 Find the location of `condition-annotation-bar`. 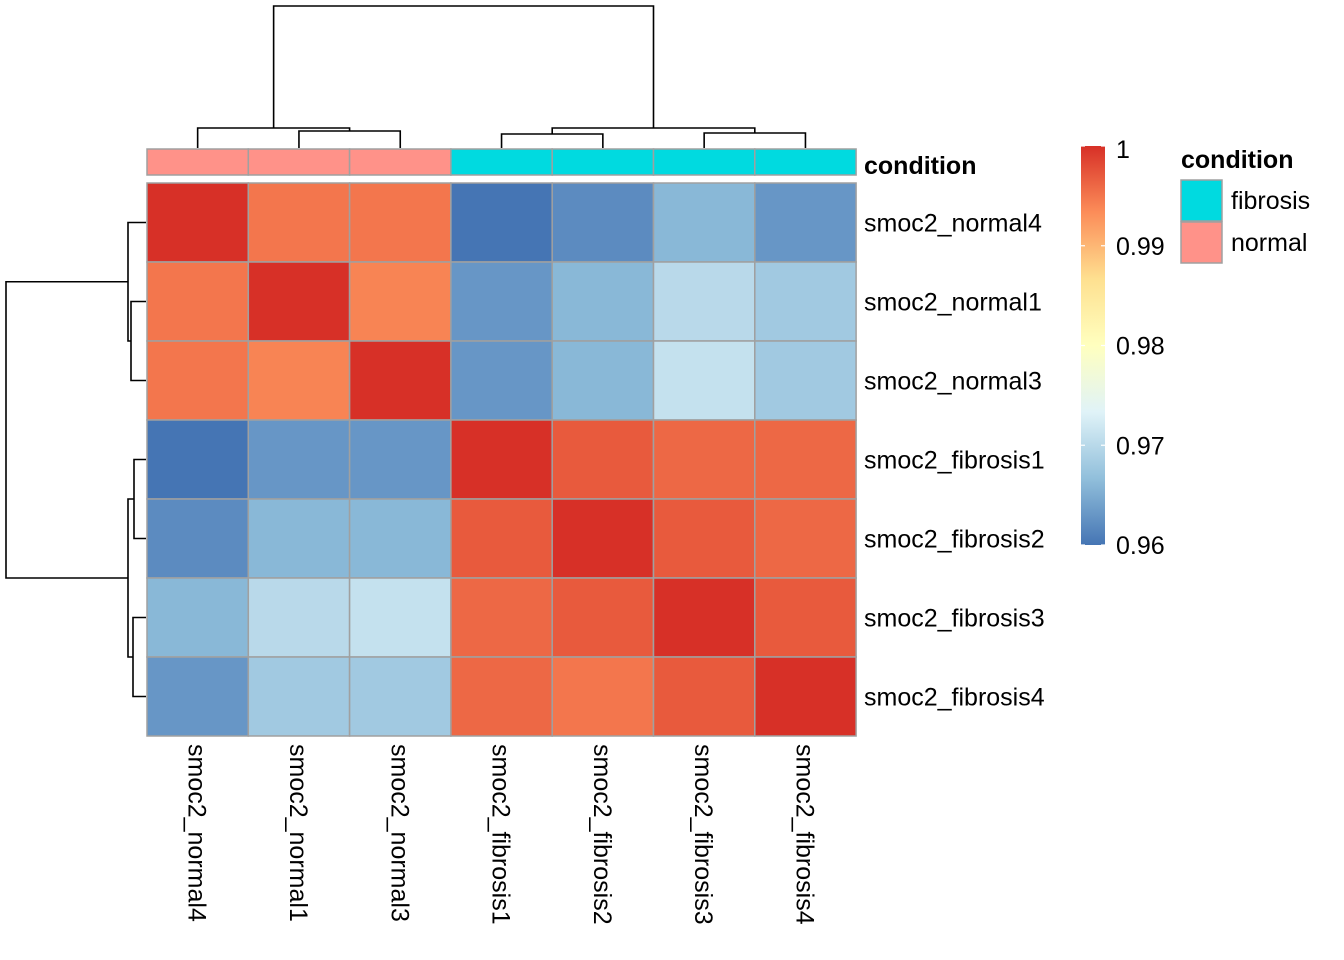

condition-annotation-bar is located at coordinates (501, 162).